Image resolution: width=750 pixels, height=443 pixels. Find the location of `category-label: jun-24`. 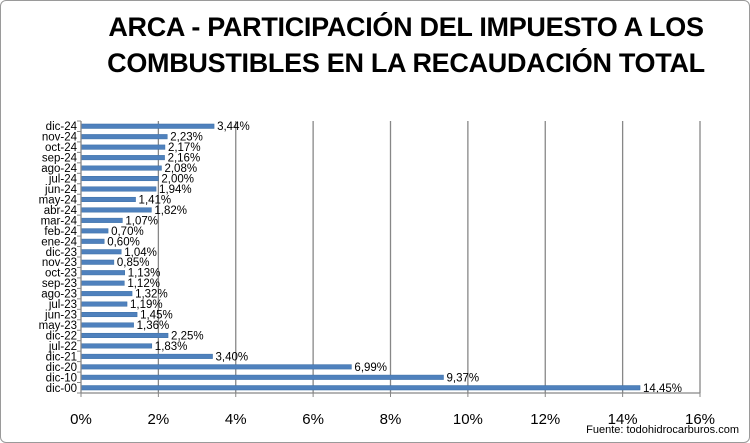

category-label: jun-24 is located at coordinates (61, 190).